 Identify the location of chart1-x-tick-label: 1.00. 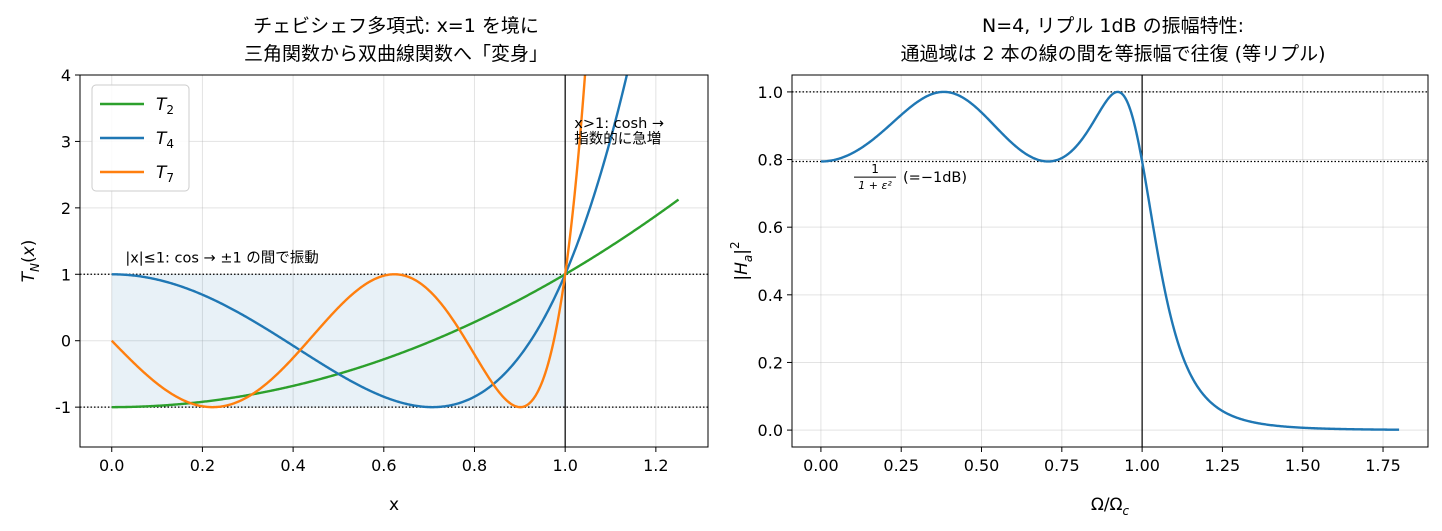
(1142, 465).